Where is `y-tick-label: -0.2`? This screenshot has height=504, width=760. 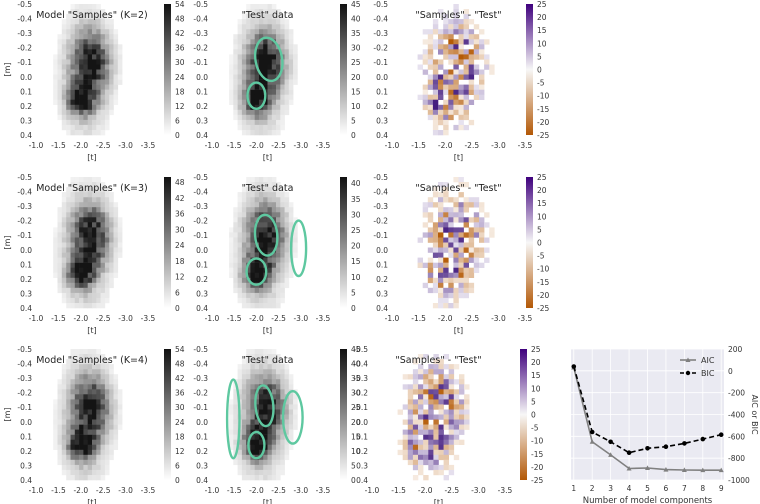
y-tick-label: -0.2 is located at coordinates (24, 221).